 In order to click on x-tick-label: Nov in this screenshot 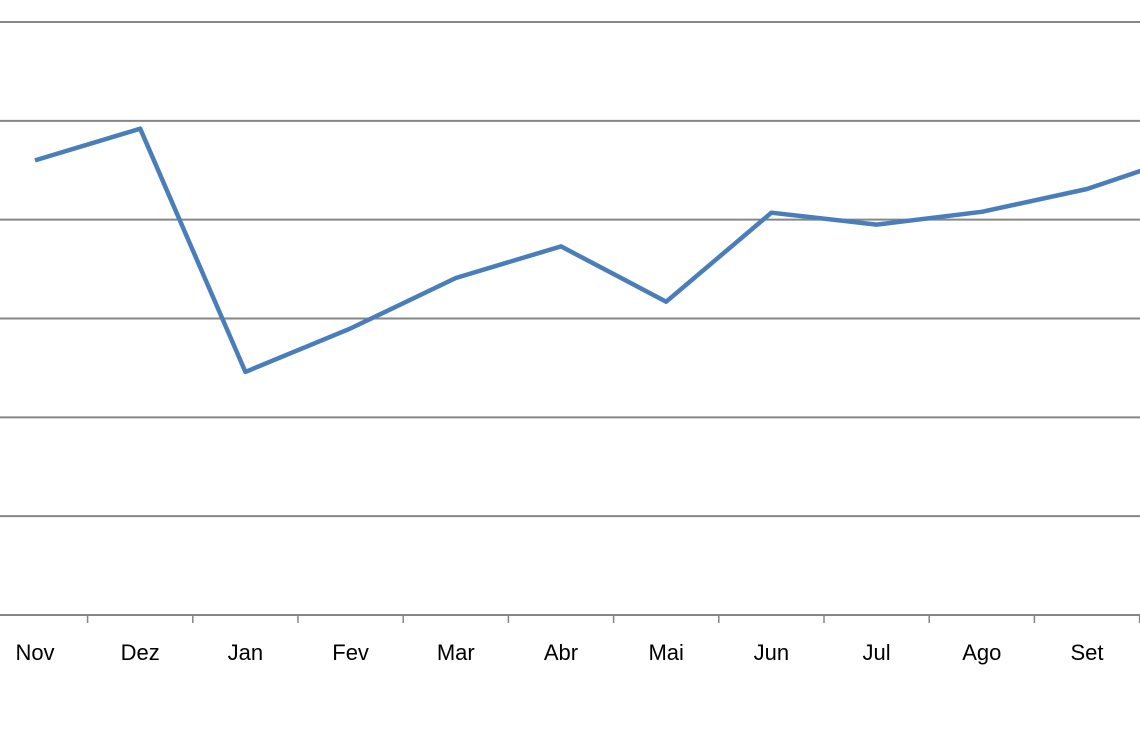, I will do `click(34, 652)`.